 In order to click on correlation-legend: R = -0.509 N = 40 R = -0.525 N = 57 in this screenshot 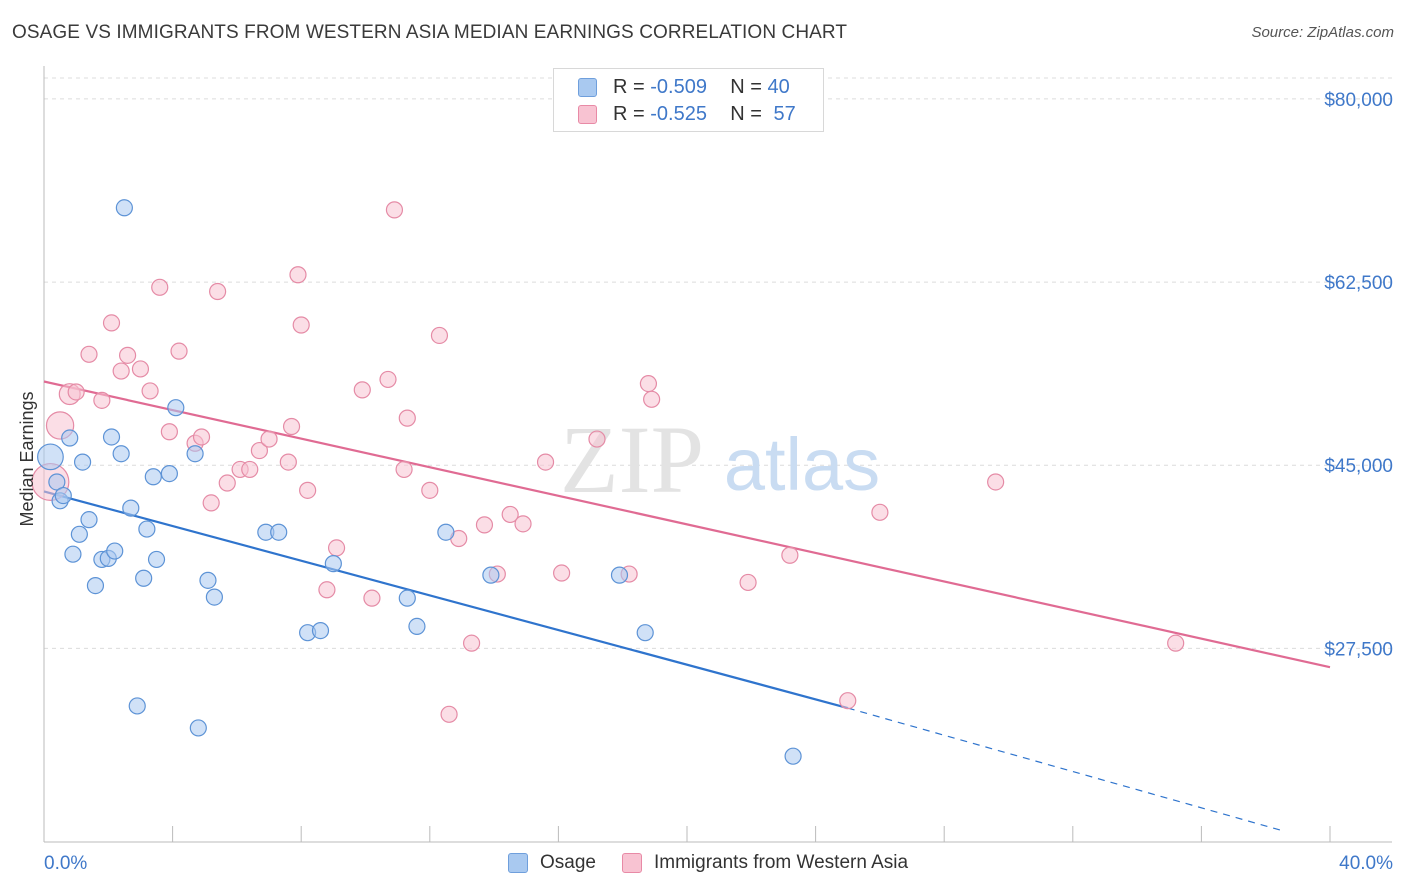, I will do `click(688, 100)`.